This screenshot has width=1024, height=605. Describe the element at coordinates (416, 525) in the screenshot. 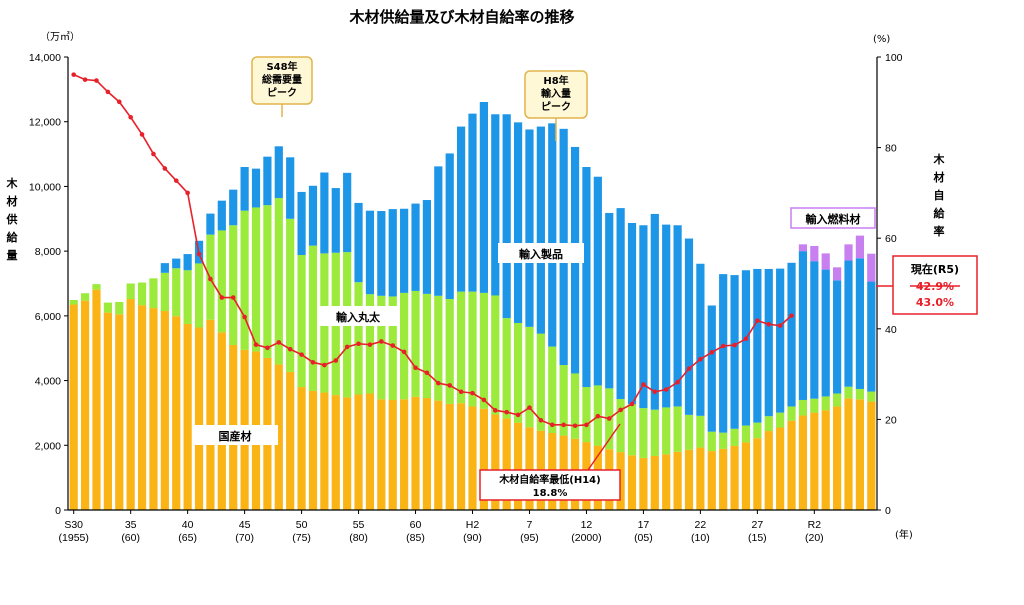

I see `x-tick-label-6: 60` at that location.